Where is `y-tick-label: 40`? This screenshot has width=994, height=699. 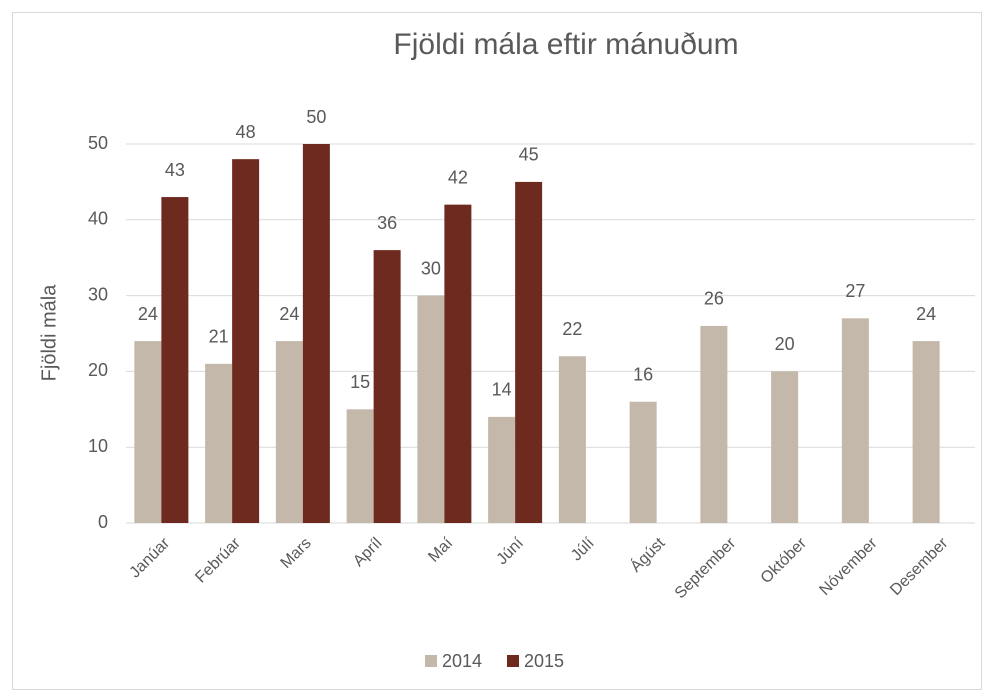 y-tick-label: 40 is located at coordinates (98, 219).